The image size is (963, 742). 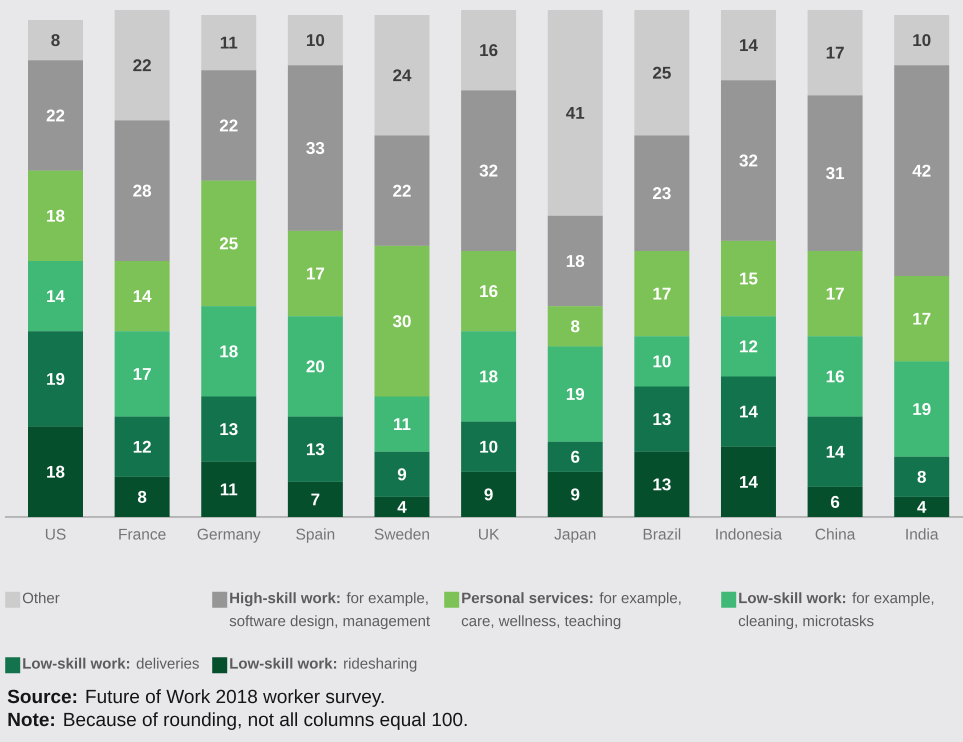 I want to click on x-tick-label: Indonesia, so click(x=749, y=534).